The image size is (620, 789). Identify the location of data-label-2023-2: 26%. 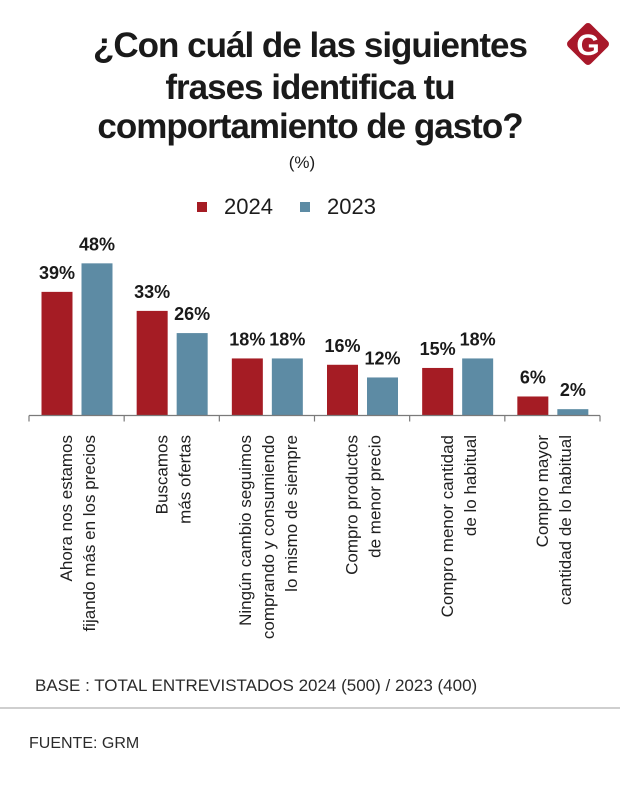
(192, 314).